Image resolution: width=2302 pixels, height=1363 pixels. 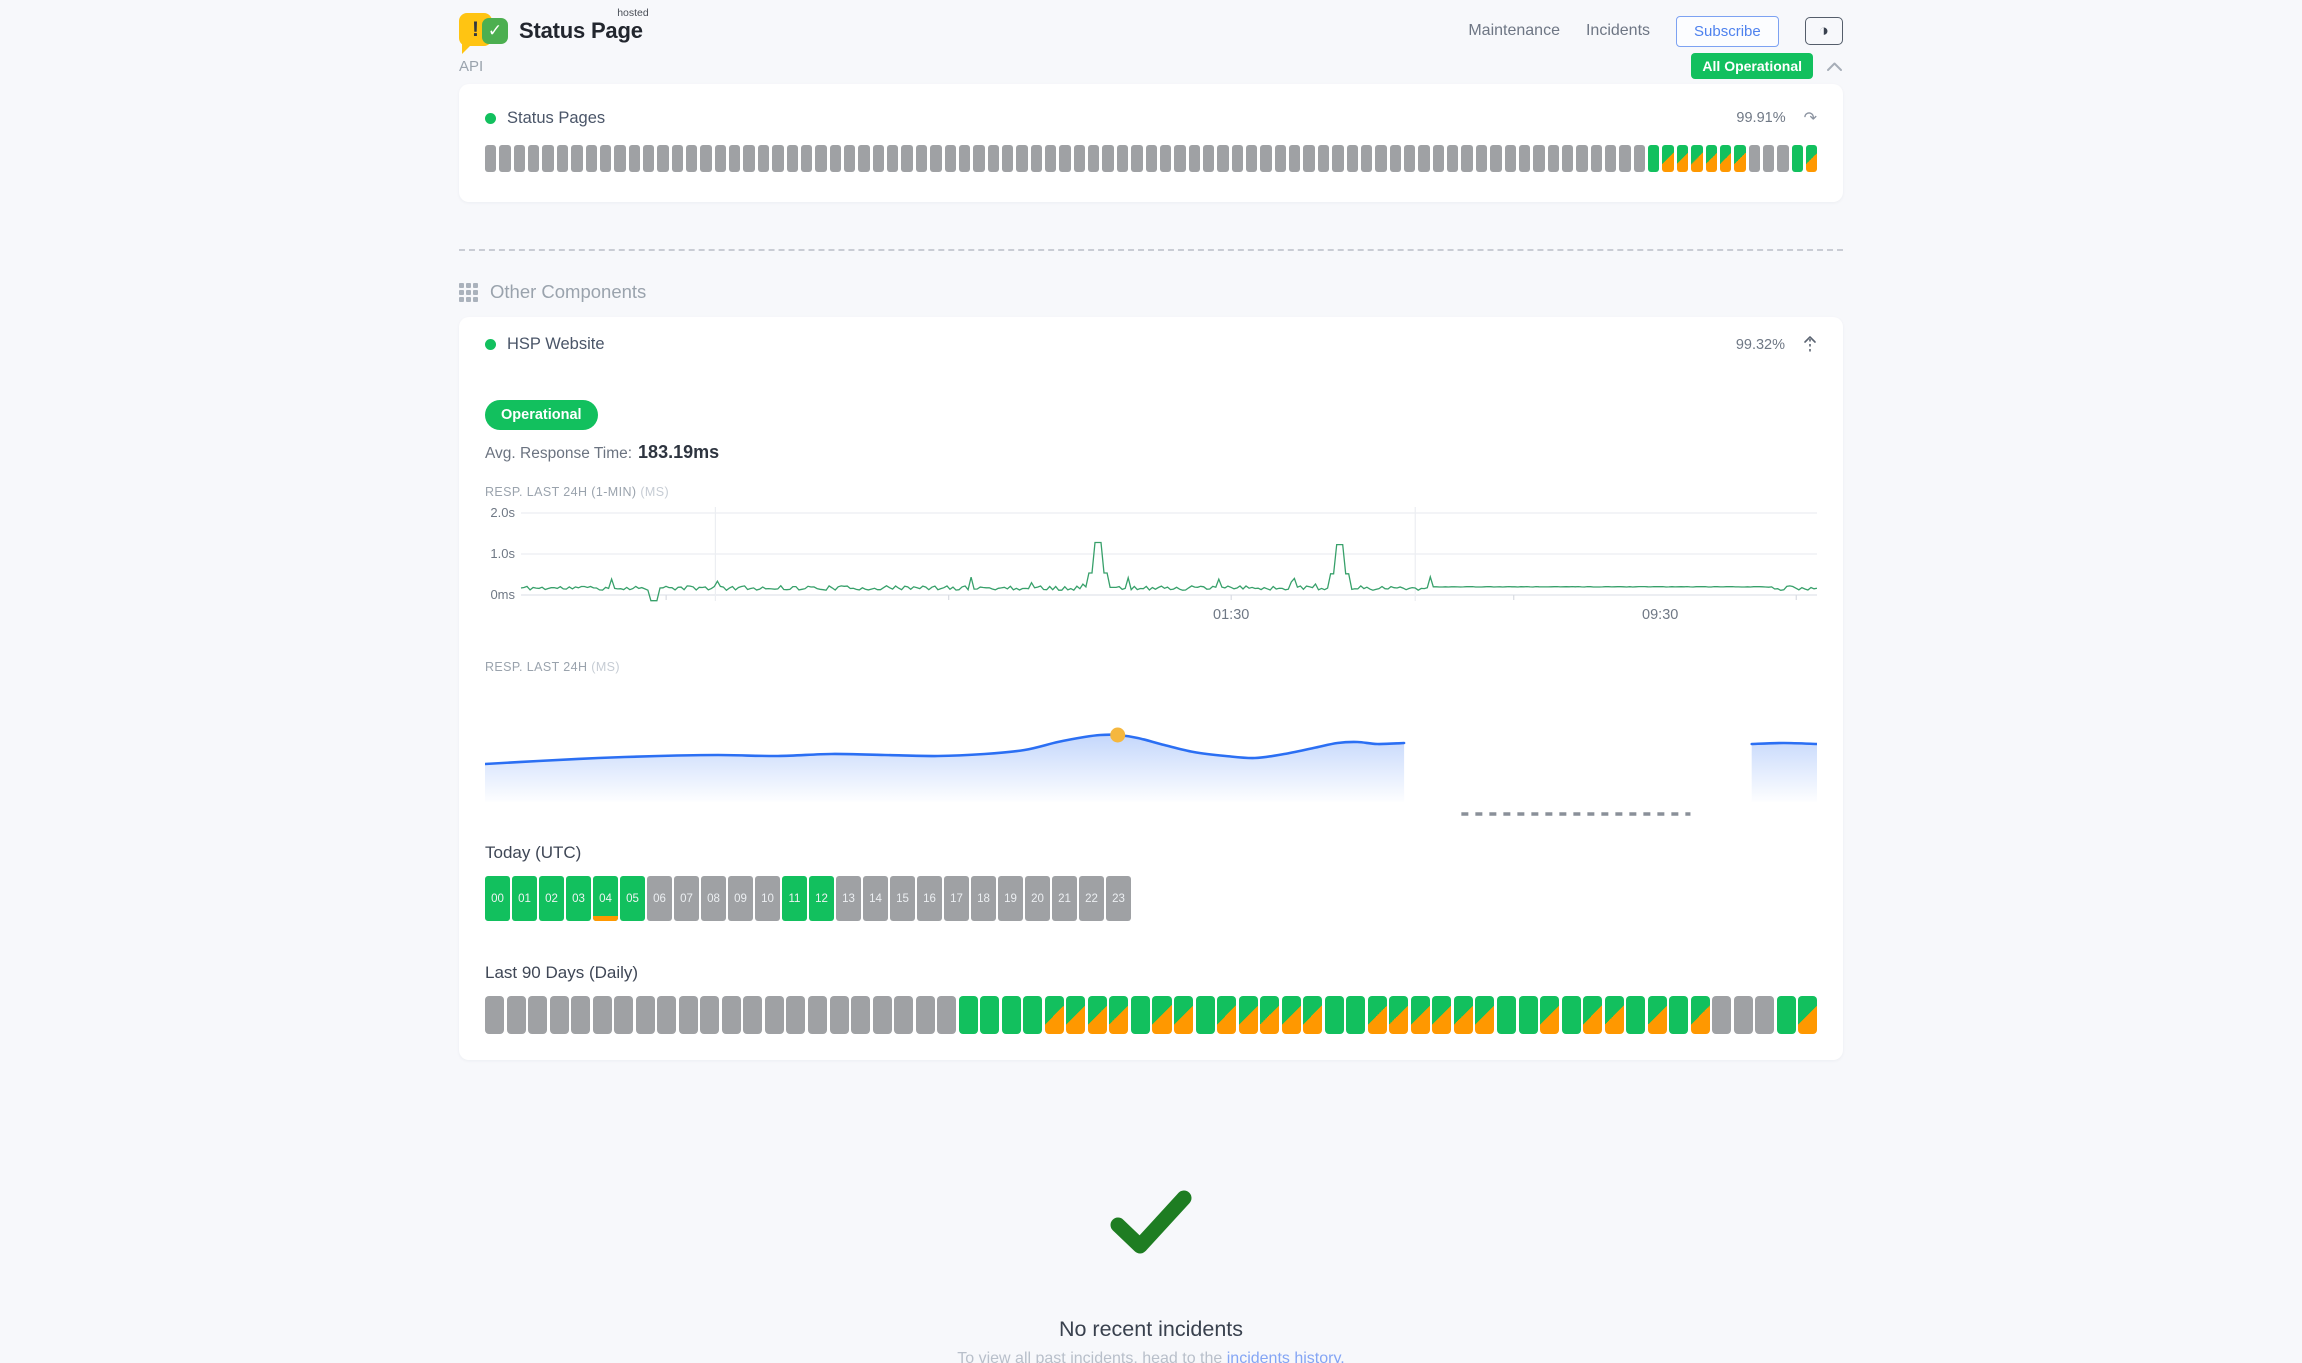 What do you see at coordinates (1618, 30) in the screenshot?
I see `nav-incidents: Incidents` at bounding box center [1618, 30].